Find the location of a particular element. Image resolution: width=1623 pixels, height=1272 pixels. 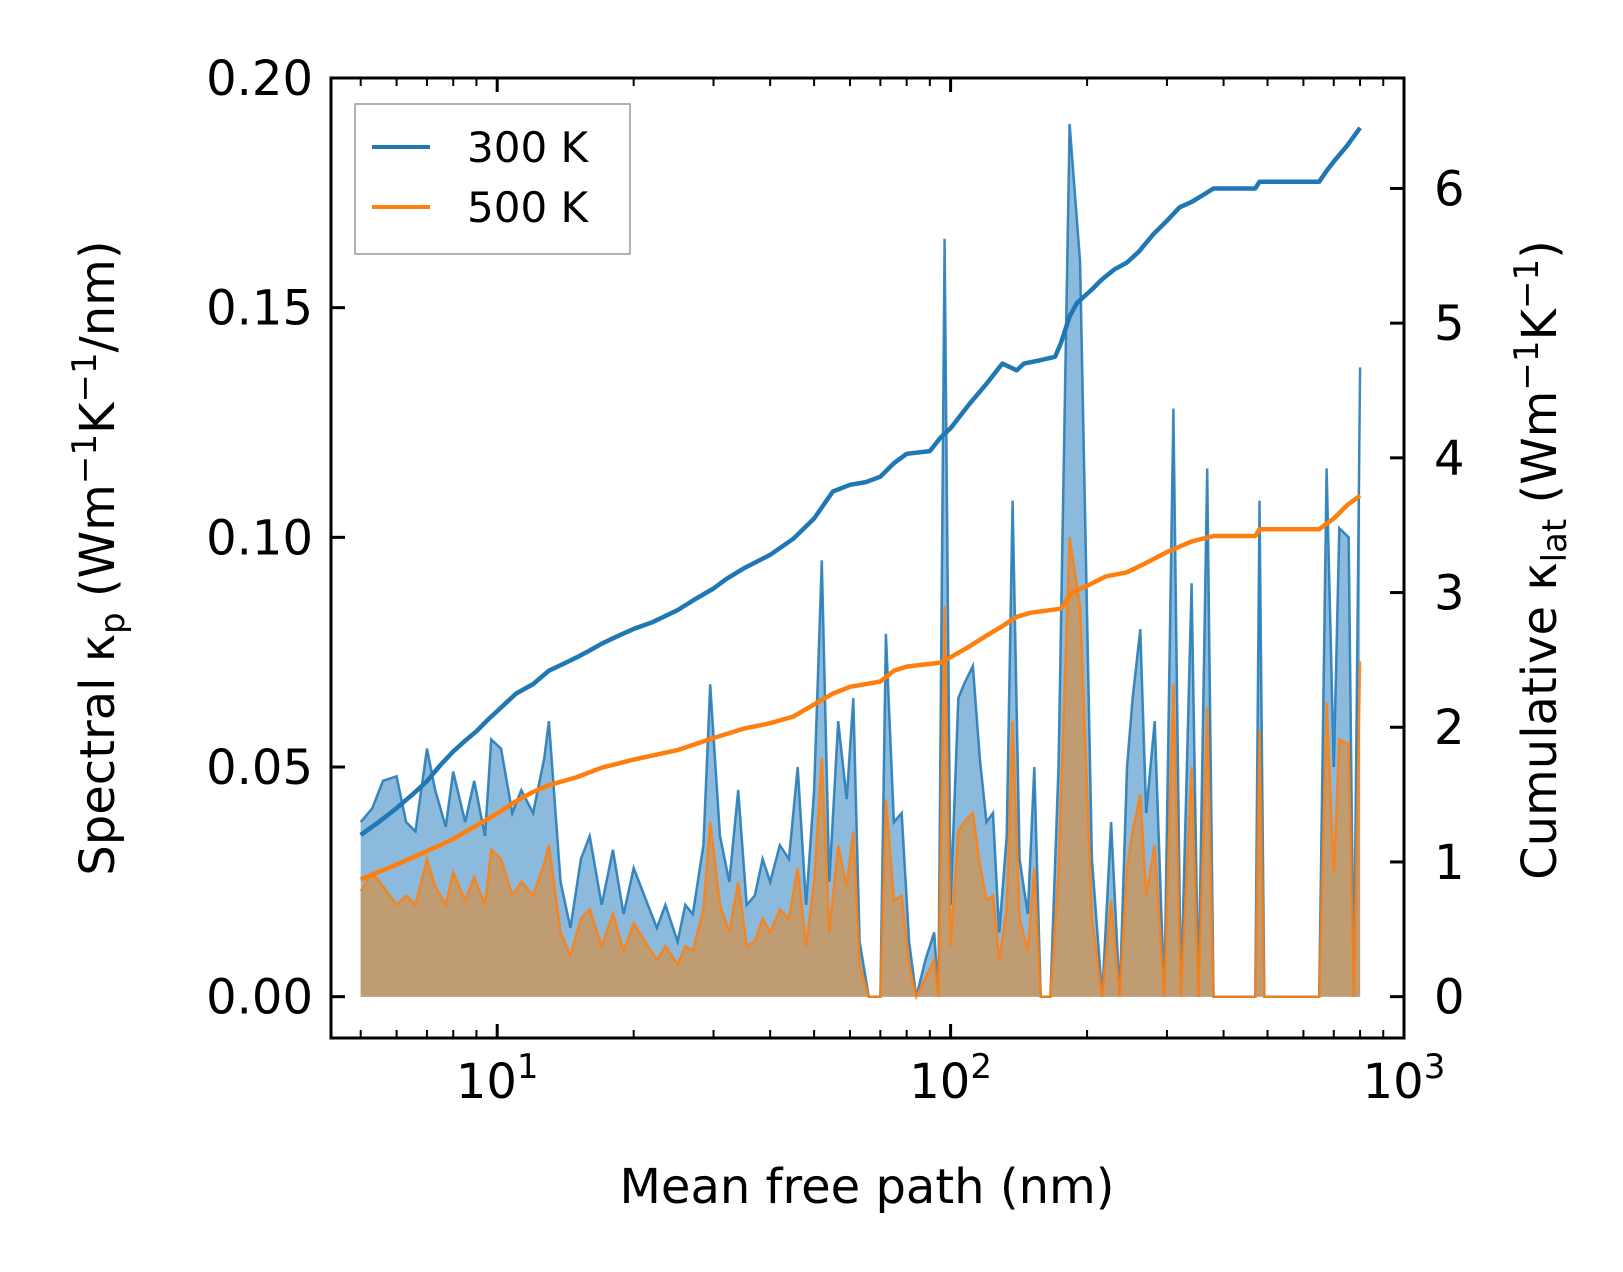

y-right-tick-label: 4 is located at coordinates (1449, 459).